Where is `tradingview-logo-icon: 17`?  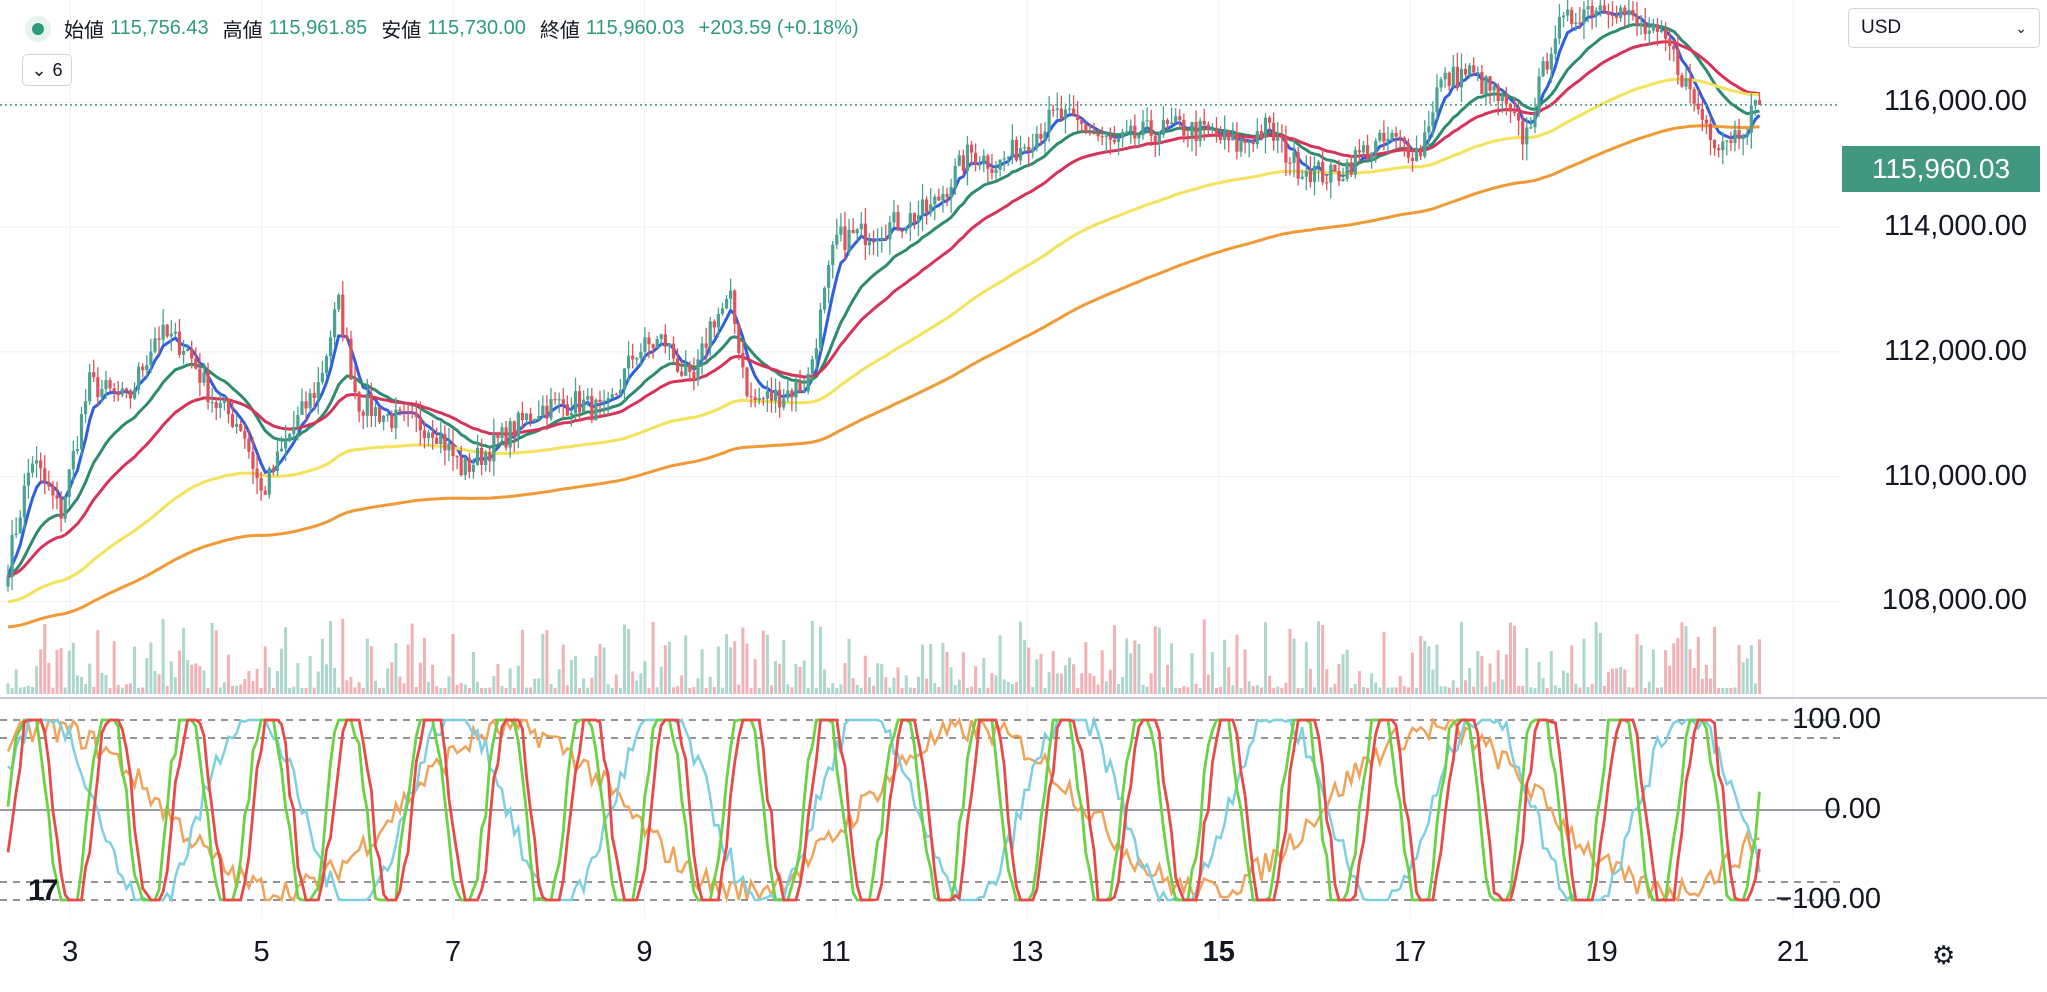 tradingview-logo-icon: 17 is located at coordinates (43, 890).